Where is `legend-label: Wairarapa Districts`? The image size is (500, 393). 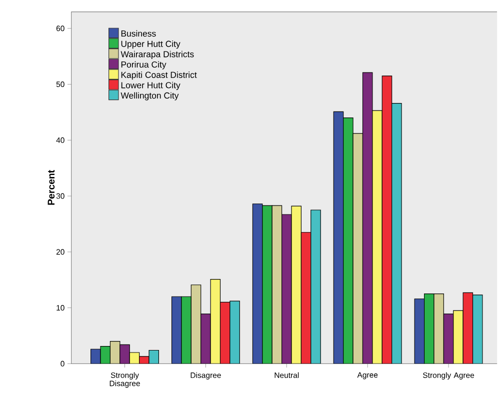 legend-label: Wairarapa Districts is located at coordinates (157, 55).